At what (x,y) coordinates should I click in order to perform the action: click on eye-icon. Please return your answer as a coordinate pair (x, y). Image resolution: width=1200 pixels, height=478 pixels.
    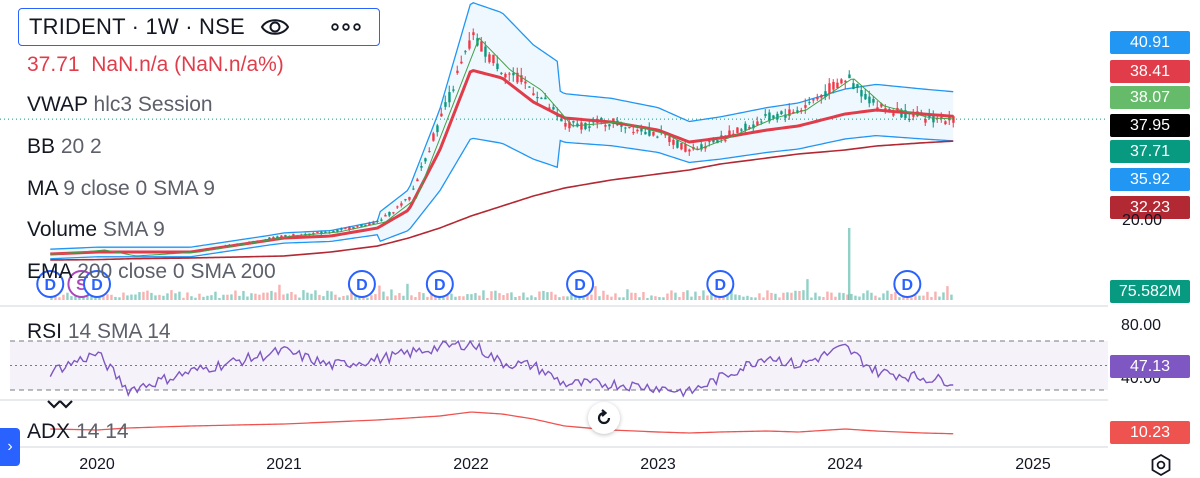
    Looking at the image, I should click on (275, 27).